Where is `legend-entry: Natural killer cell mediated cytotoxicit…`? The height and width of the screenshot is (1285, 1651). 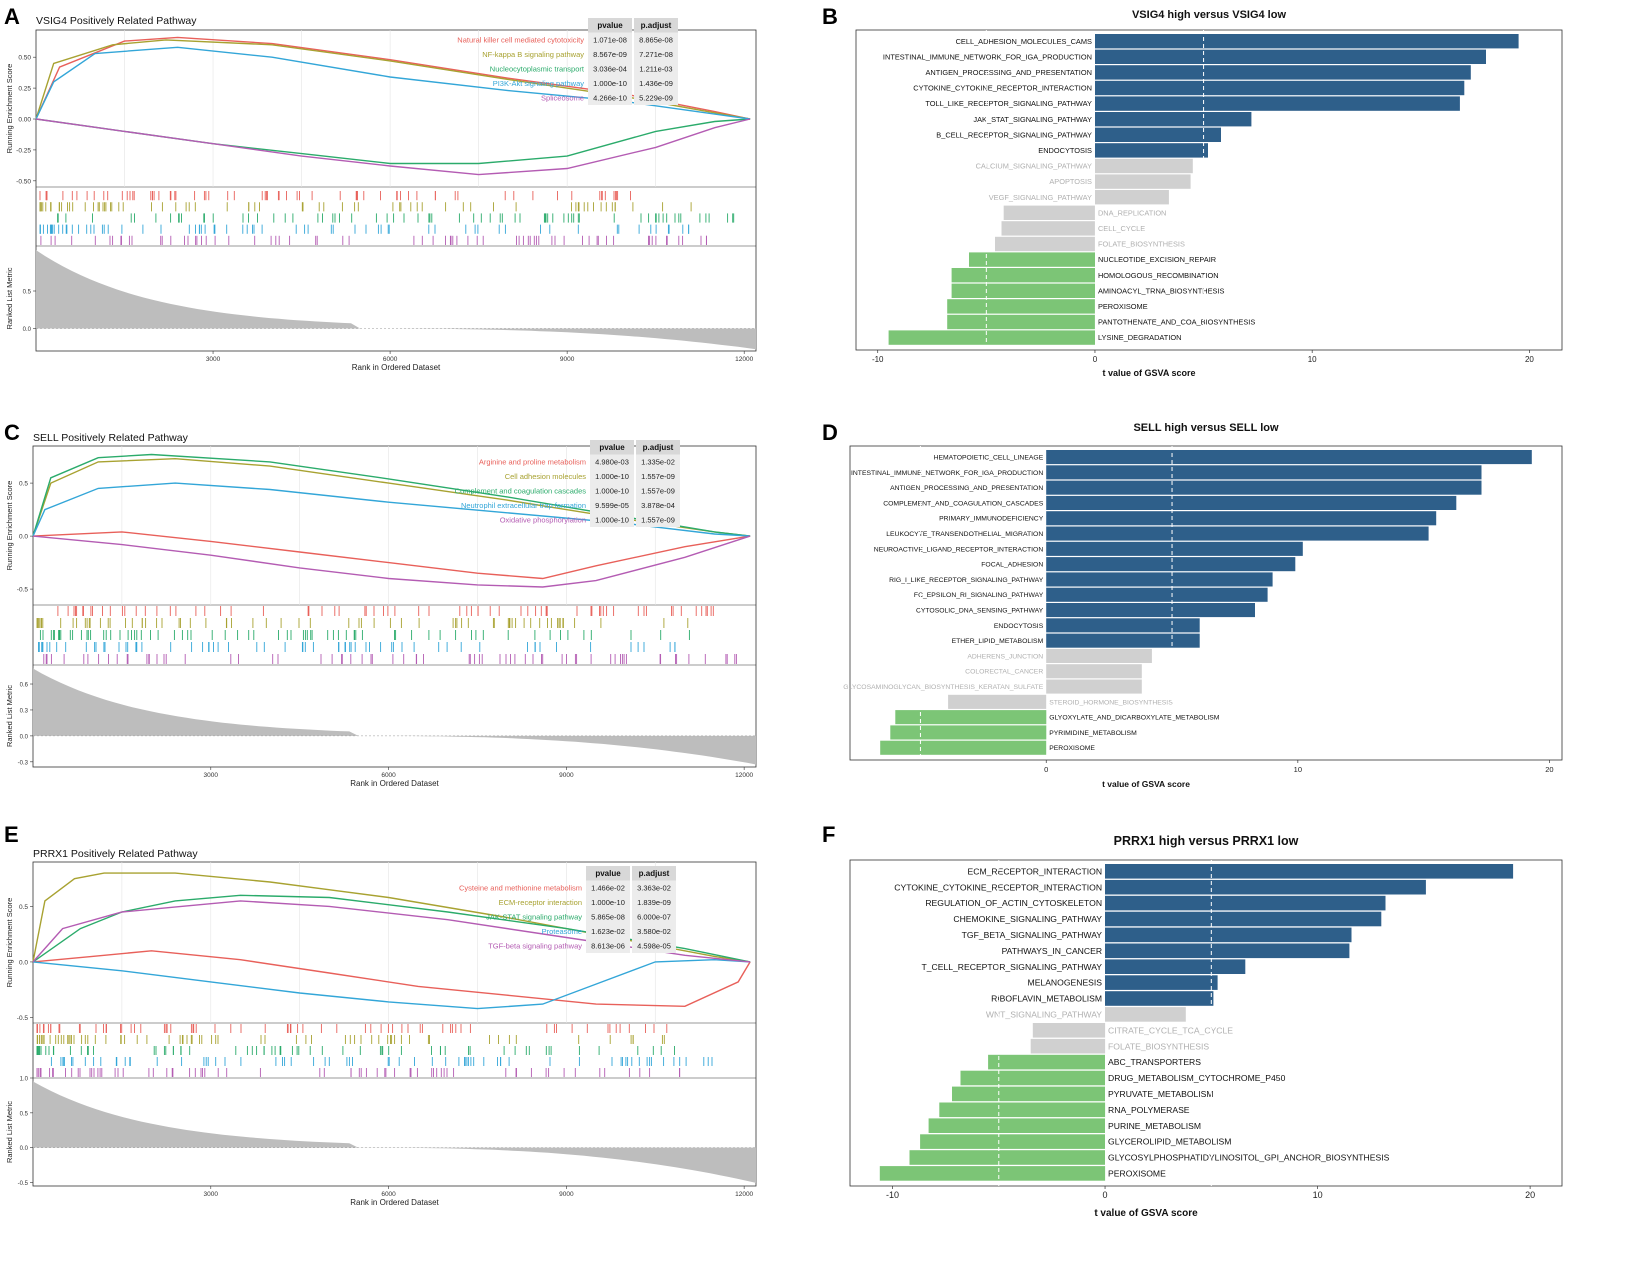
legend-entry: Natural killer cell mediated cytotoxicit… is located at coordinates (520, 40).